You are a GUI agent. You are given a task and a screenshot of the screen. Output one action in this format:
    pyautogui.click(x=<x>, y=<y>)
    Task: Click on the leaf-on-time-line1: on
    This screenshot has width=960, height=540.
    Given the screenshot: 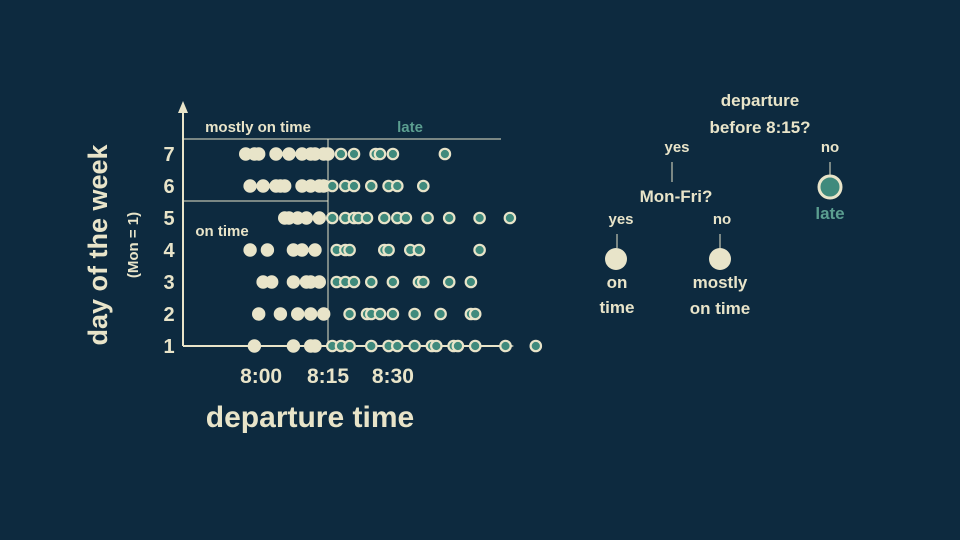 What is the action you would take?
    pyautogui.click(x=617, y=282)
    